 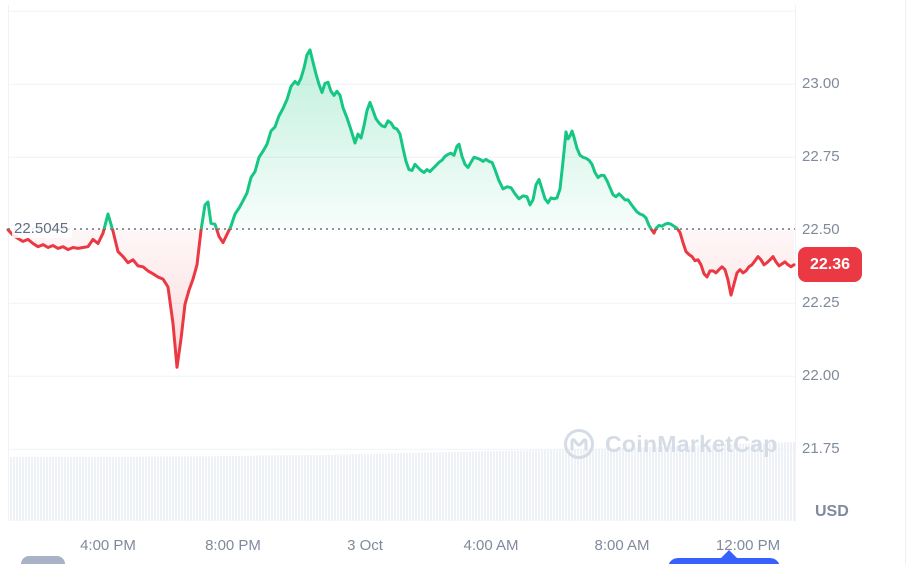 What do you see at coordinates (821, 376) in the screenshot?
I see `price-axis-label: 22.00` at bounding box center [821, 376].